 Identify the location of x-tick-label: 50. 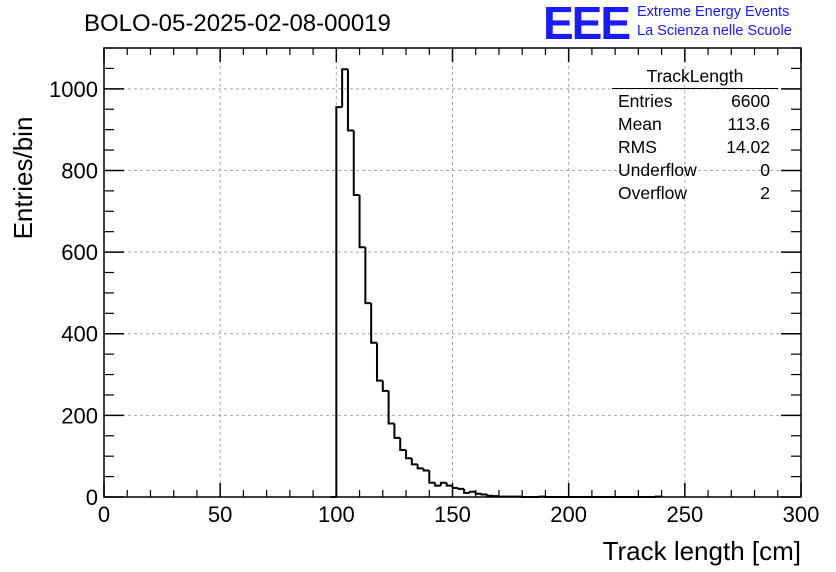
(220, 514).